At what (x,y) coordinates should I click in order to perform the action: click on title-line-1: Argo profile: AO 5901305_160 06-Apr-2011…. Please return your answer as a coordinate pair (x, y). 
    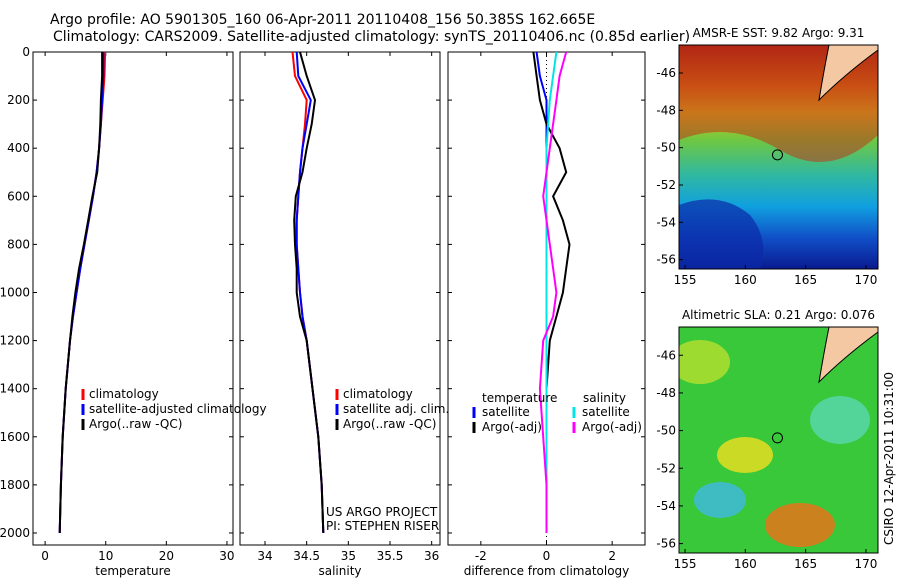
    Looking at the image, I should click on (323, 20).